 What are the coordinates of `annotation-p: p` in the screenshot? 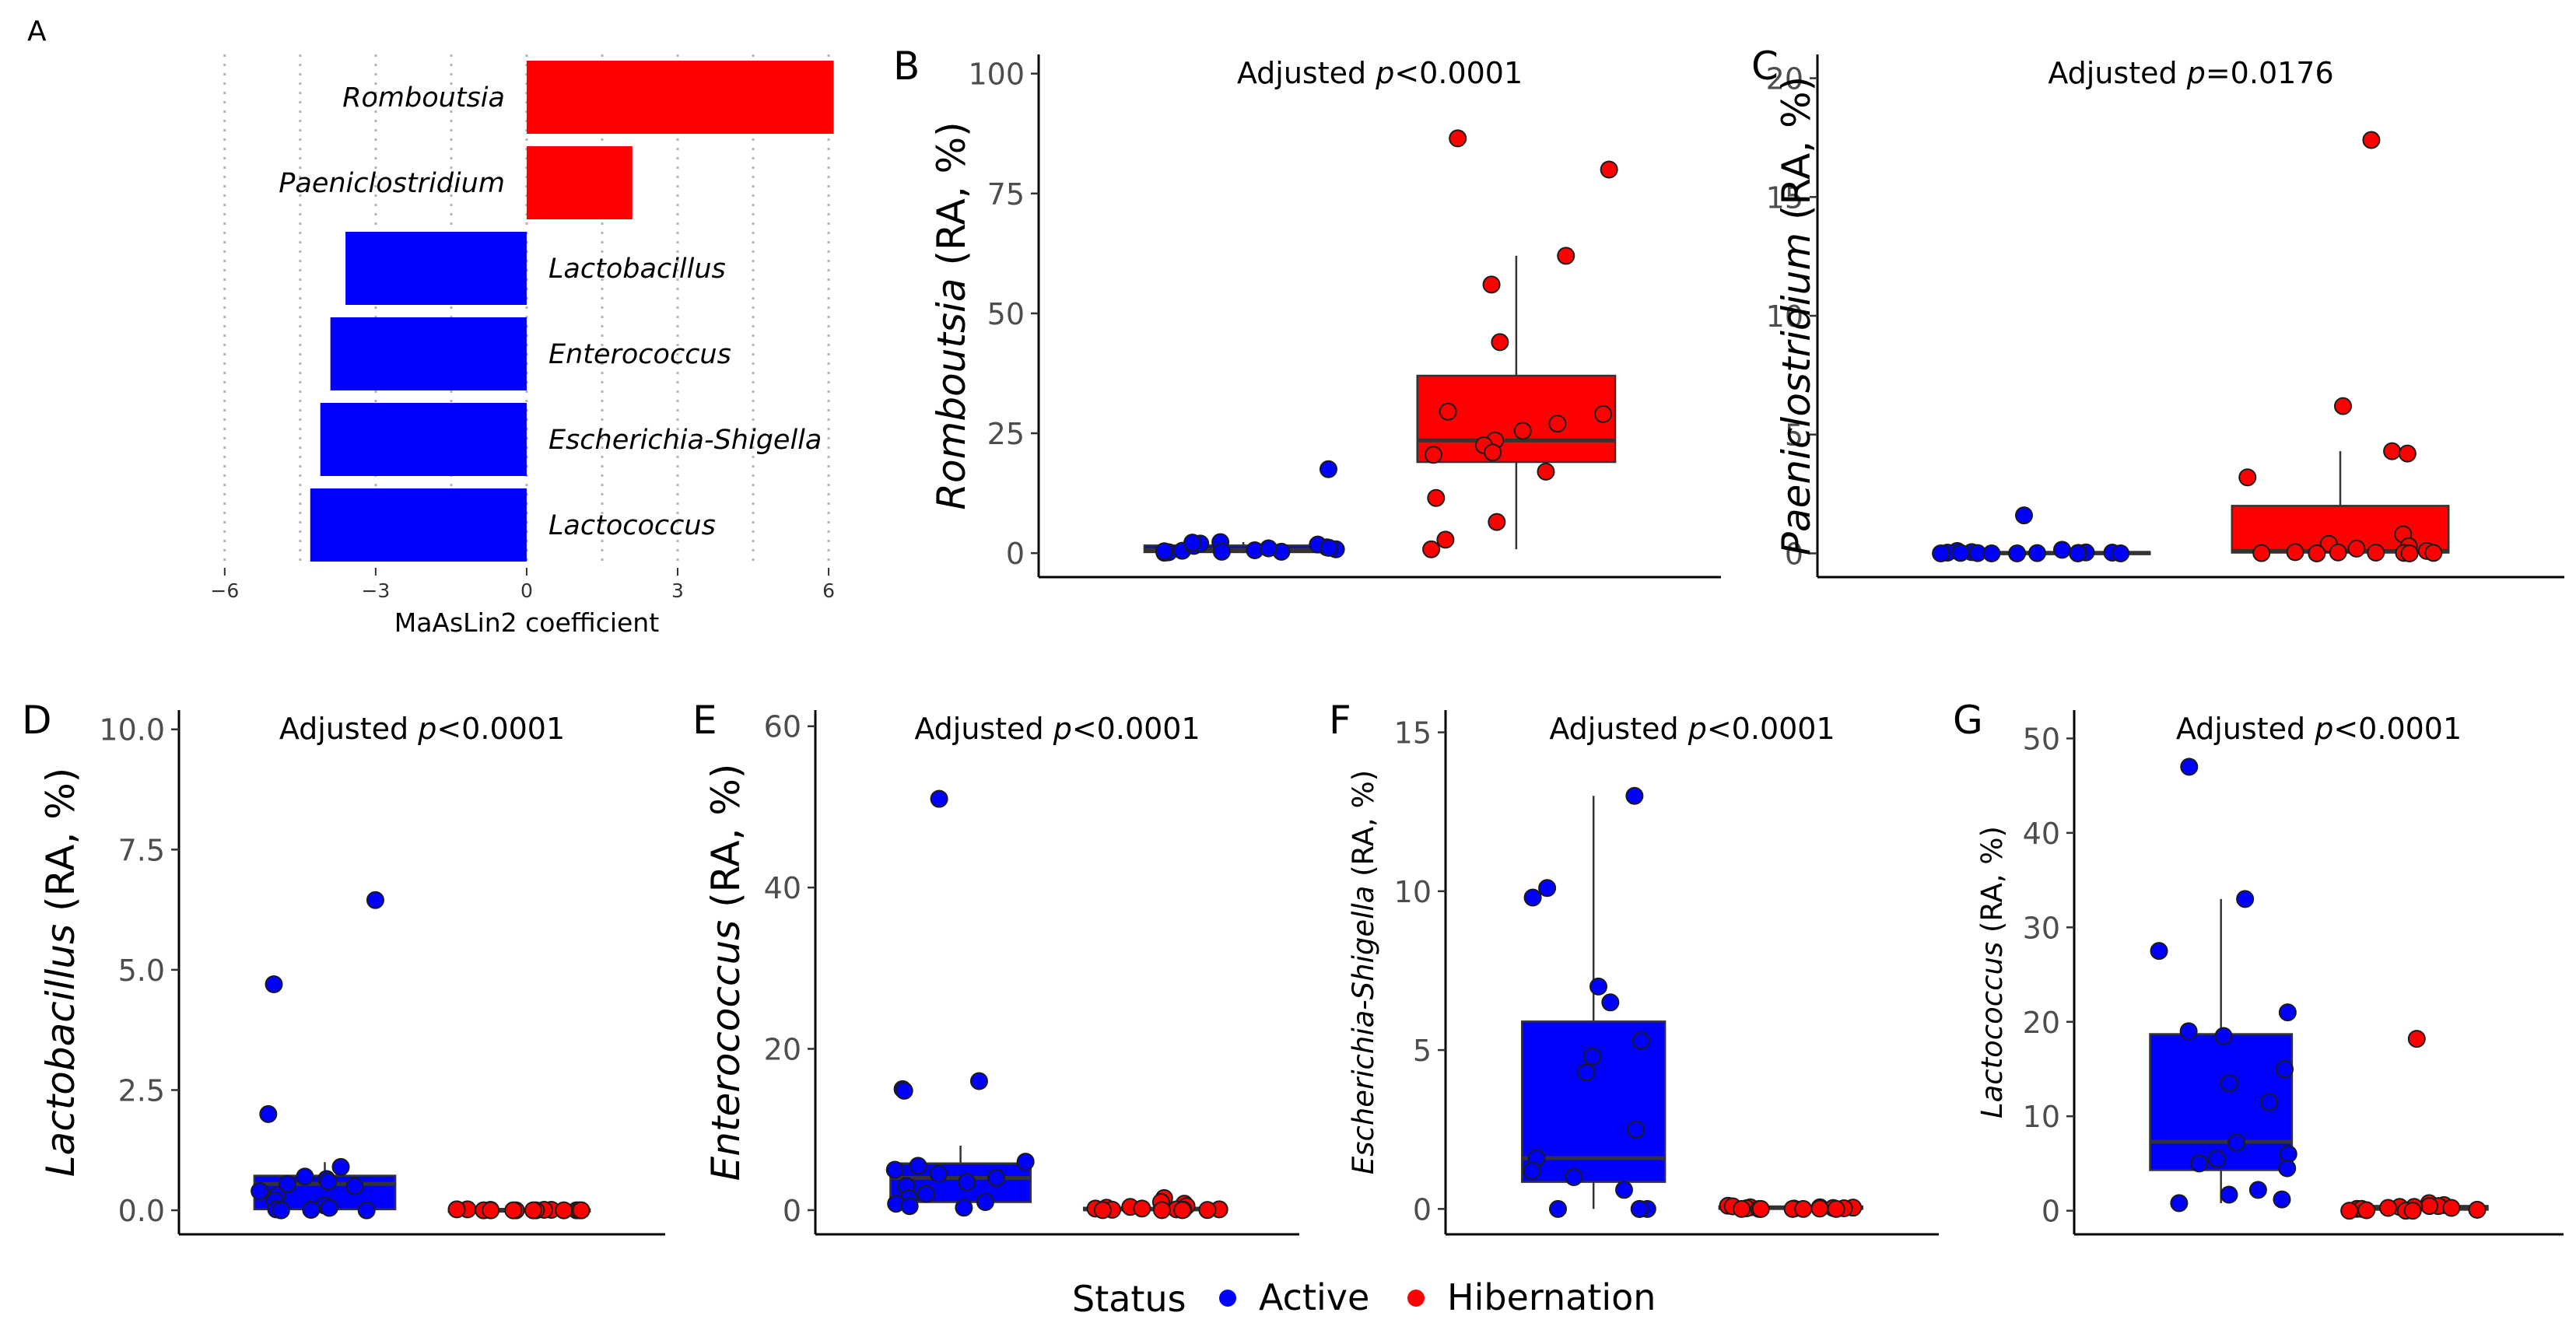 It's located at (2196, 73).